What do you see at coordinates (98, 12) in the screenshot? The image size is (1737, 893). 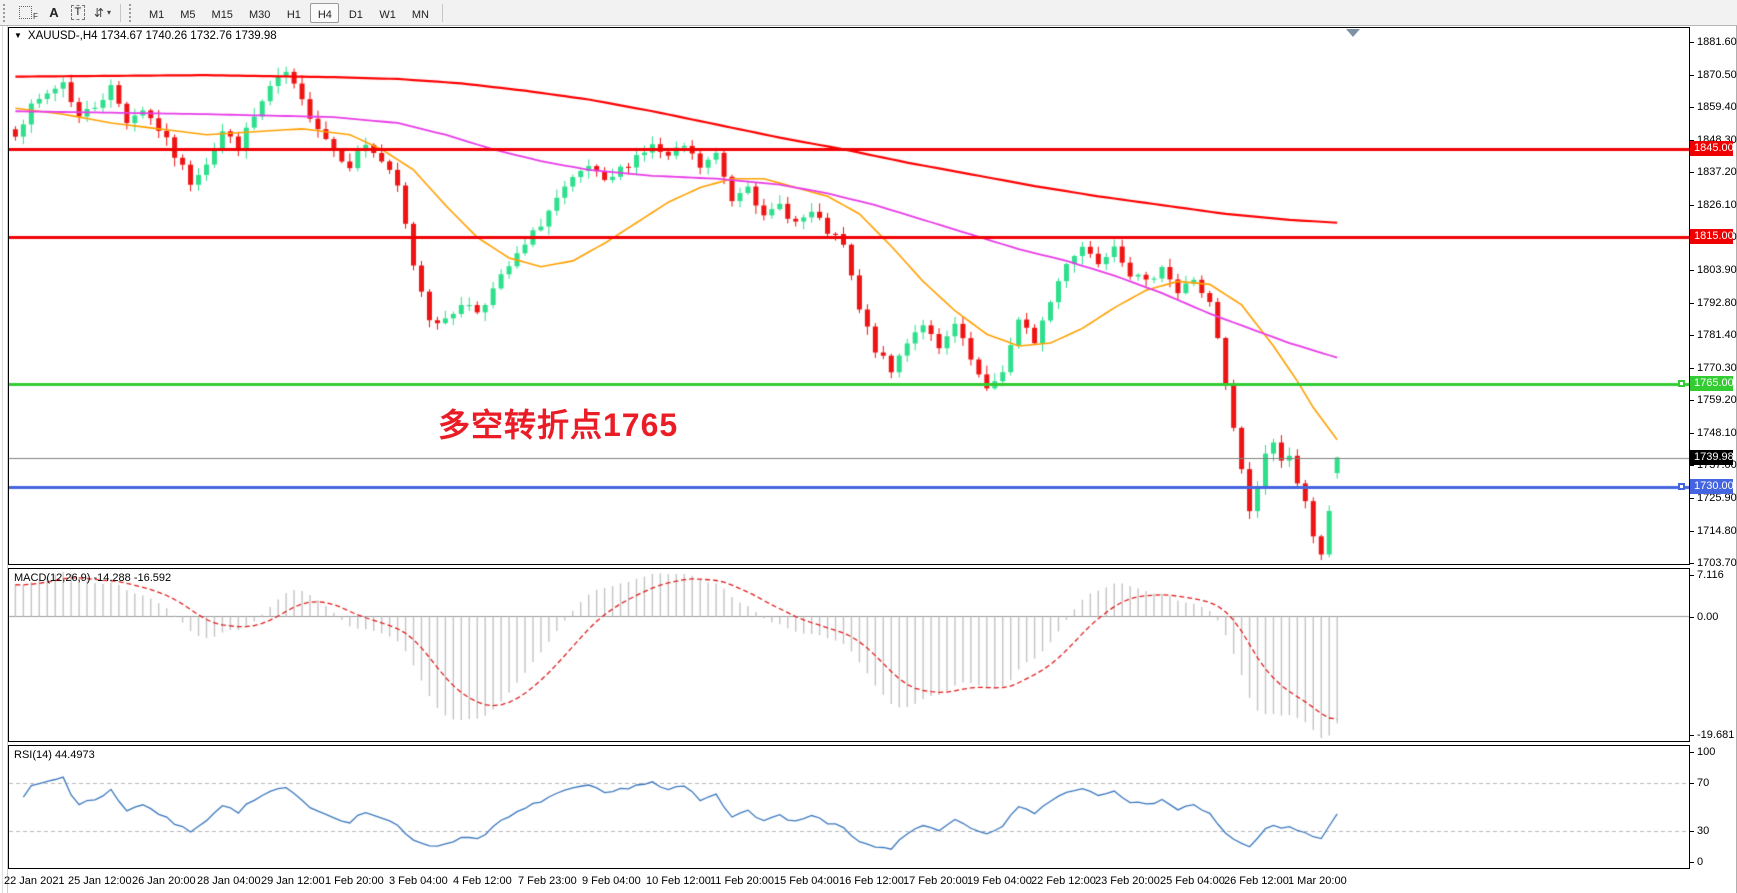 I see `arrange-arrows-icon: ⇵` at bounding box center [98, 12].